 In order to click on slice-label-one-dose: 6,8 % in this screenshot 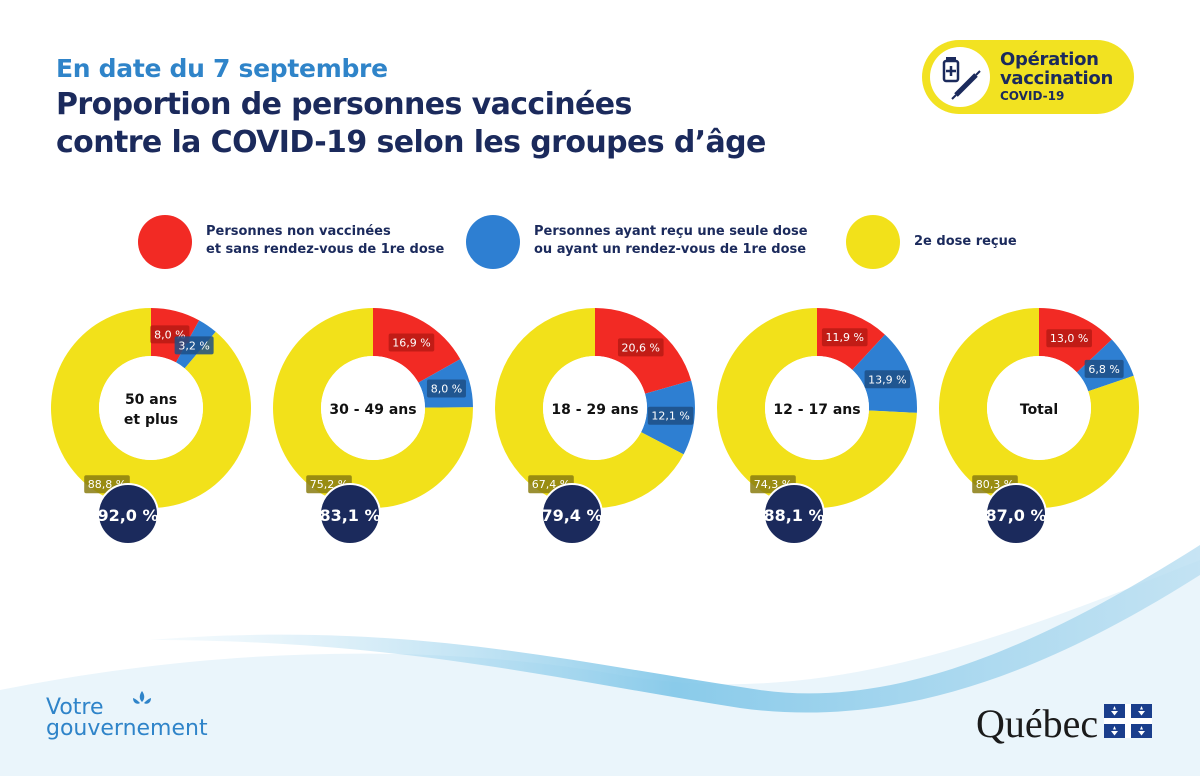, I will do `click(1103, 369)`.